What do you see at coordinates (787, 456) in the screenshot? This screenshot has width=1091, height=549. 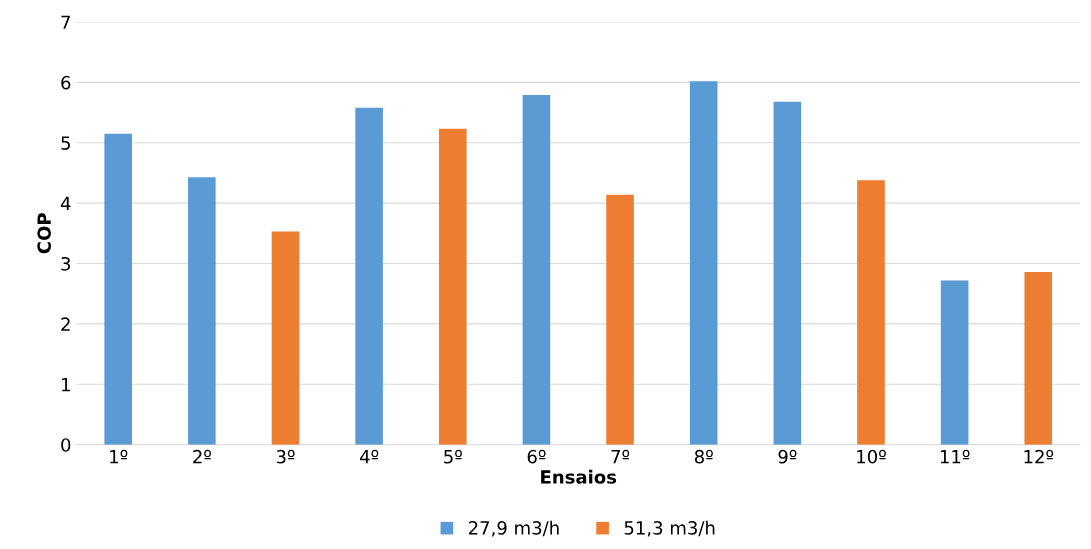 I see `x-tick-label: 9º` at bounding box center [787, 456].